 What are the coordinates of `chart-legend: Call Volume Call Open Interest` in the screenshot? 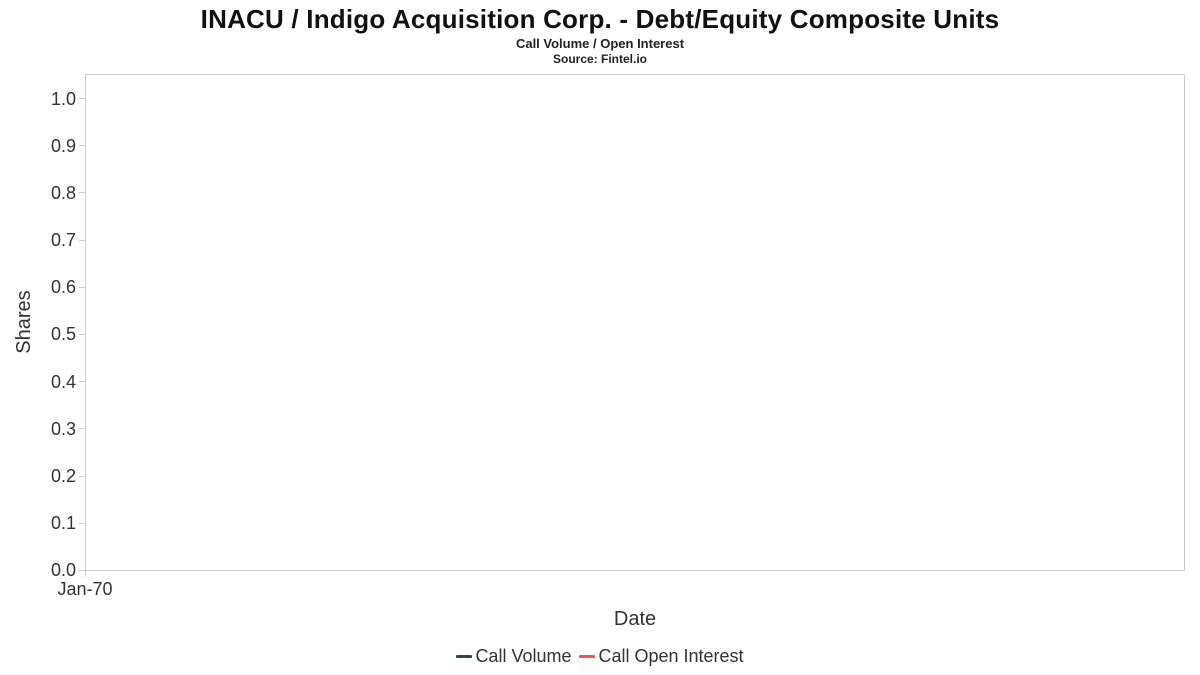 It's located at (600, 656).